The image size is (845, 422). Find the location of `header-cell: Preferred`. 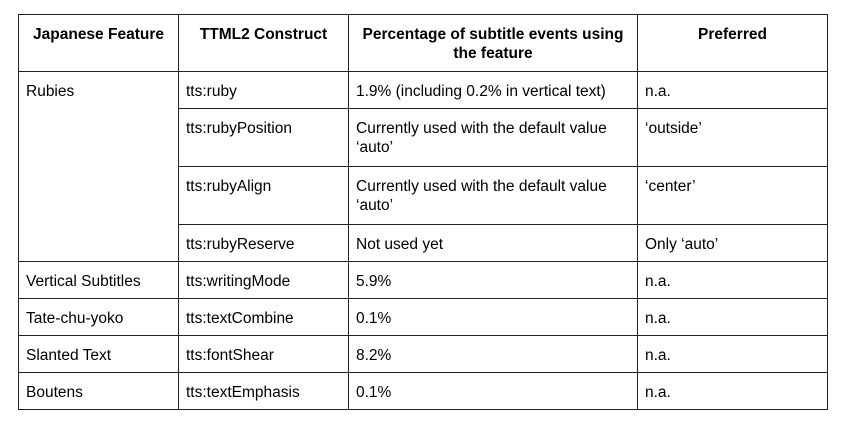

header-cell: Preferred is located at coordinates (732, 43).